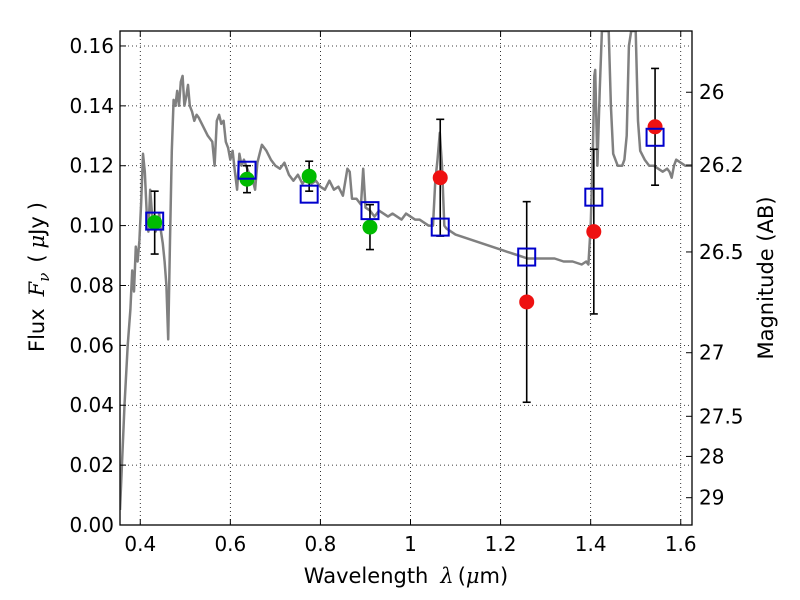 The height and width of the screenshot is (600, 800). Describe the element at coordinates (91, 525) in the screenshot. I see `y-tick-label: 0.00` at that location.